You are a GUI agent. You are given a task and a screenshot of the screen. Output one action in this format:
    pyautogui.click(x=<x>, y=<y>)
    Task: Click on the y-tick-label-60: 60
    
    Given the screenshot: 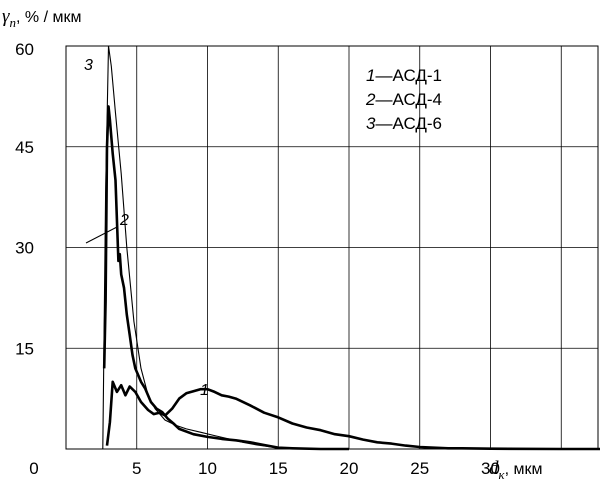 What is the action you would take?
    pyautogui.click(x=24, y=49)
    